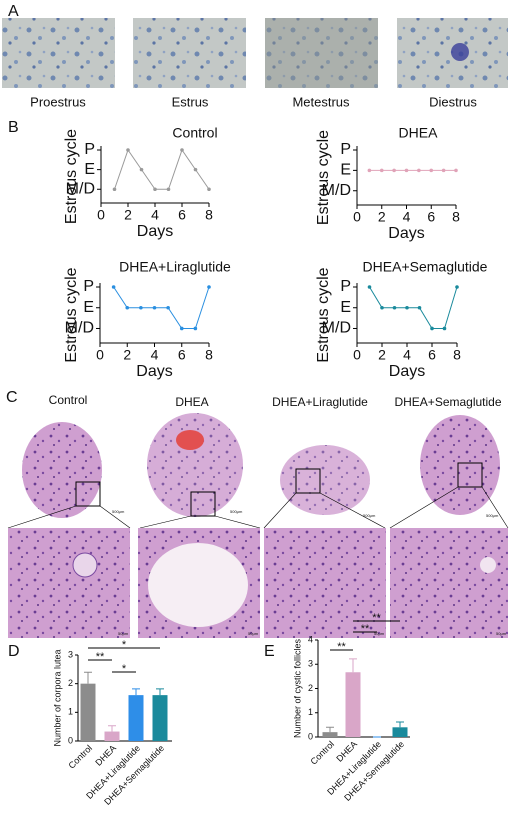 This screenshot has height=817, width=510. I want to click on chart-title: DHEA+Liraglutide, so click(175, 267).